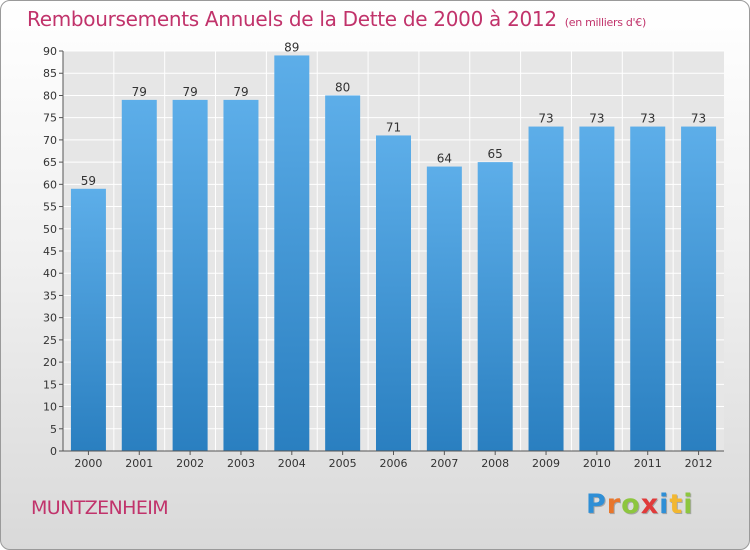 This screenshot has width=750, height=550. I want to click on y-tick-label: 85, so click(50, 73).